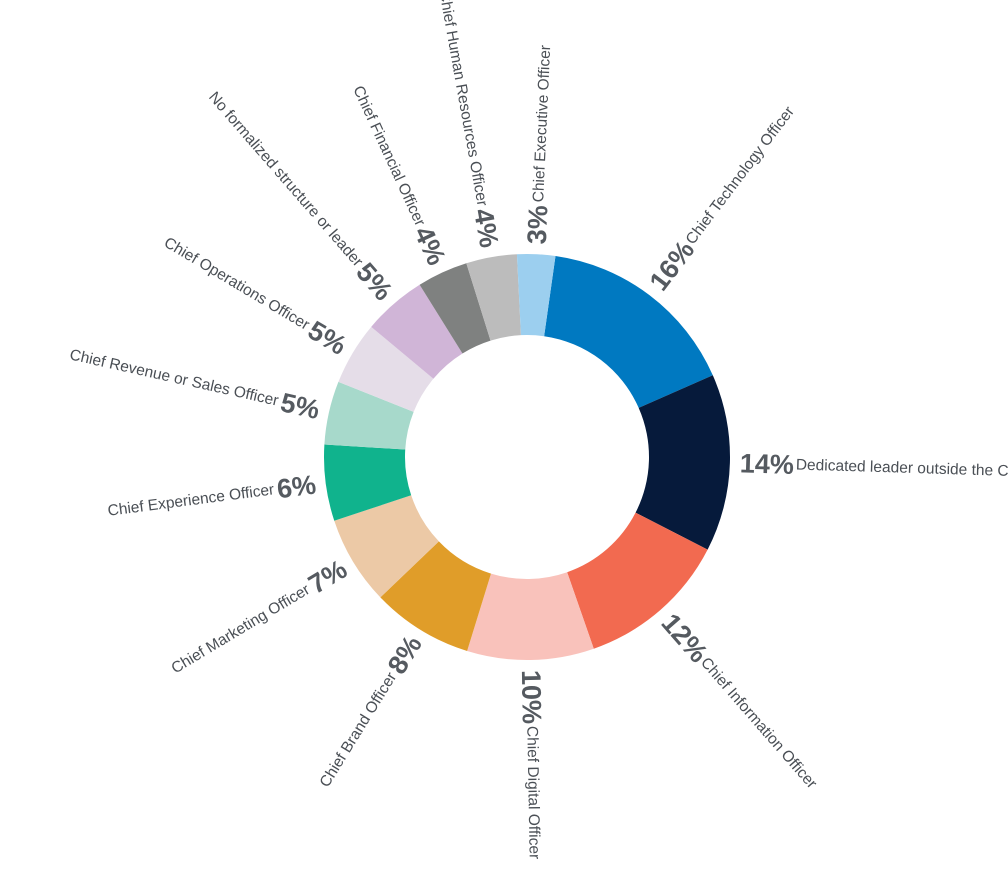 The height and width of the screenshot is (894, 1008). Describe the element at coordinates (493, 297) in the screenshot. I see `slice-chief-human-resources-officer` at that location.